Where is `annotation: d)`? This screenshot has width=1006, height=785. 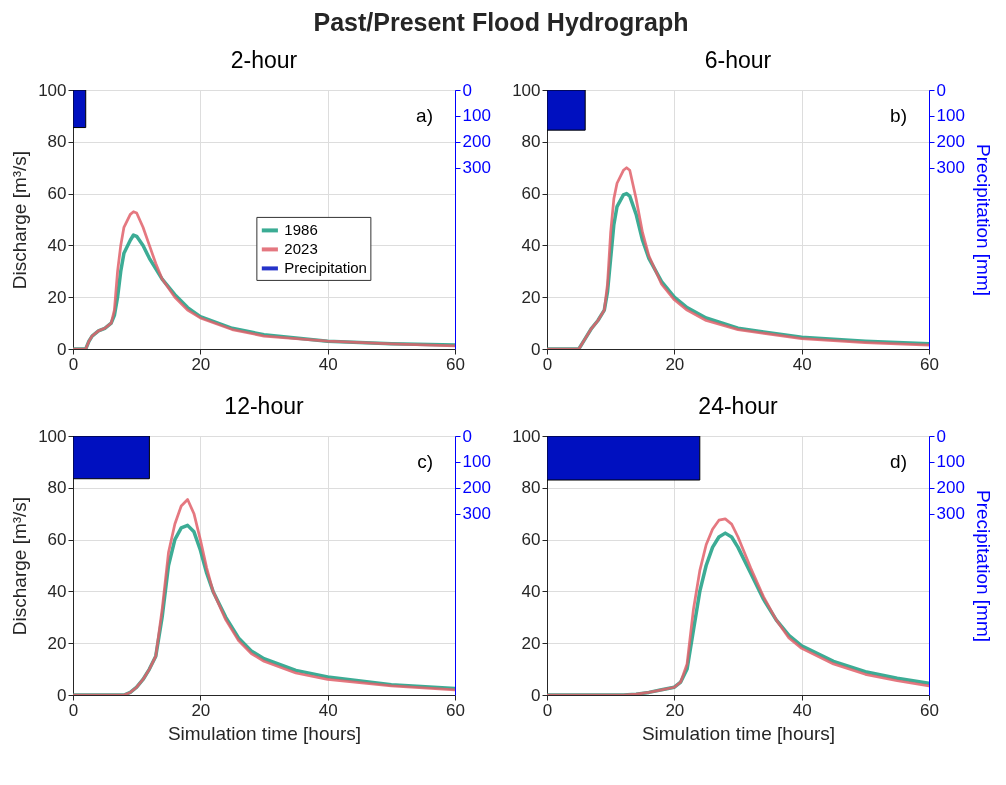
annotation: d) is located at coordinates (898, 461).